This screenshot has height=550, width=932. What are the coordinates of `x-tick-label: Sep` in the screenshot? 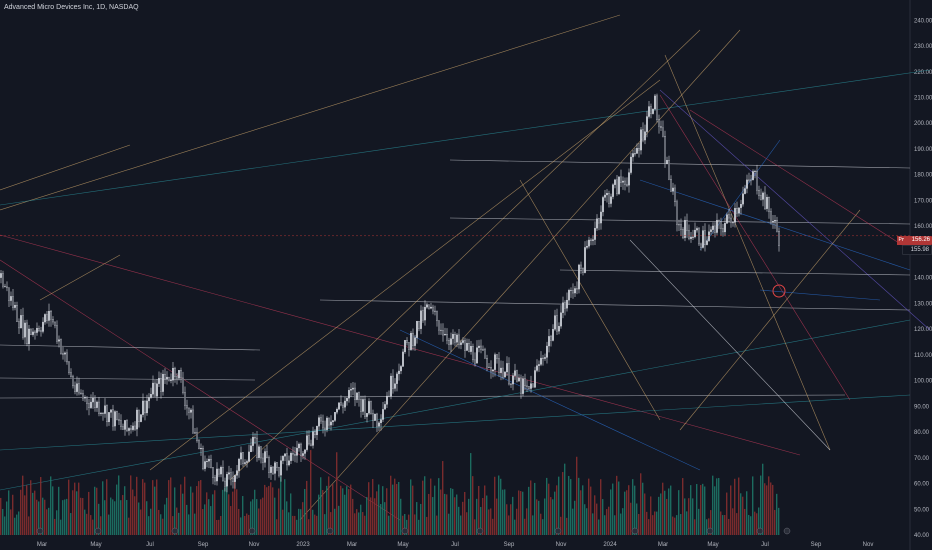 It's located at (509, 545).